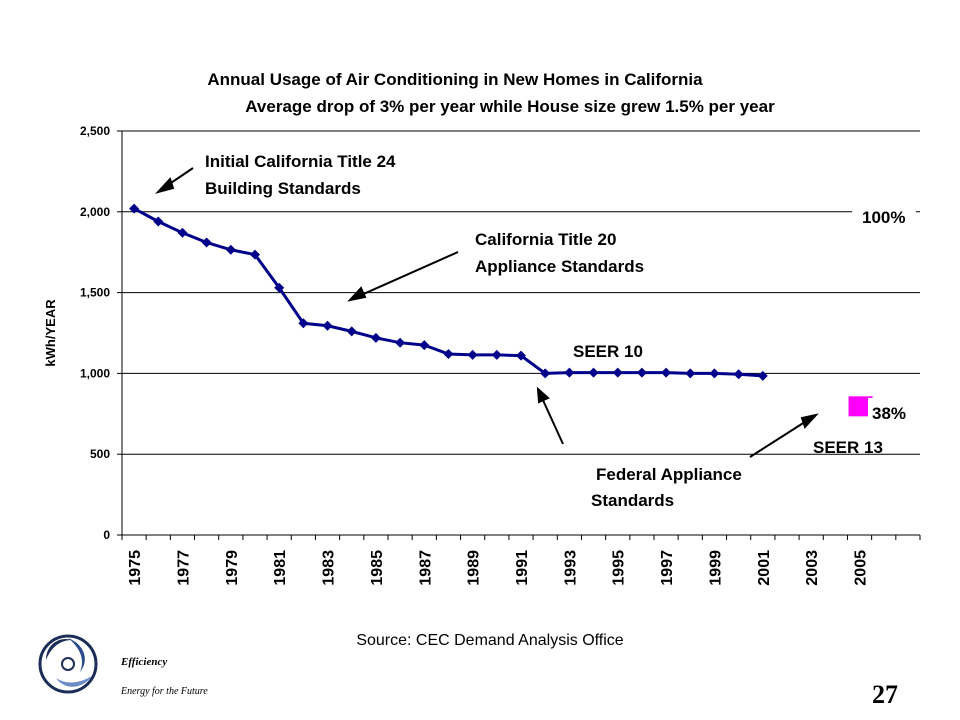  Describe the element at coordinates (570, 568) in the screenshot. I see `x-tick-label: 1993` at that location.